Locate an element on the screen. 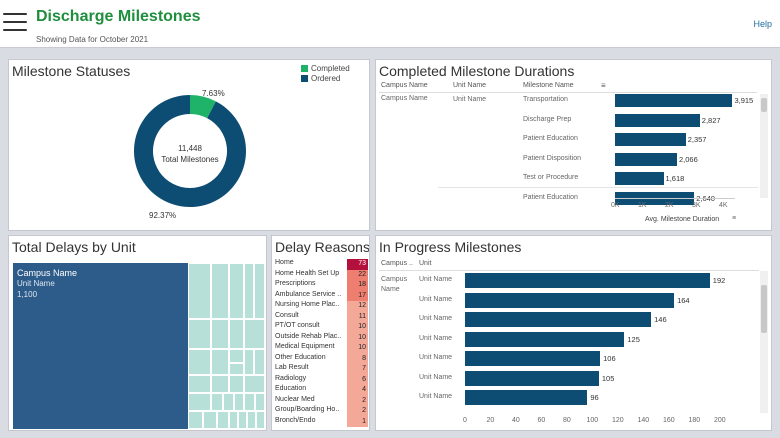 The height and width of the screenshot is (438, 780). in-progress-scroll-thumb is located at coordinates (764, 309).